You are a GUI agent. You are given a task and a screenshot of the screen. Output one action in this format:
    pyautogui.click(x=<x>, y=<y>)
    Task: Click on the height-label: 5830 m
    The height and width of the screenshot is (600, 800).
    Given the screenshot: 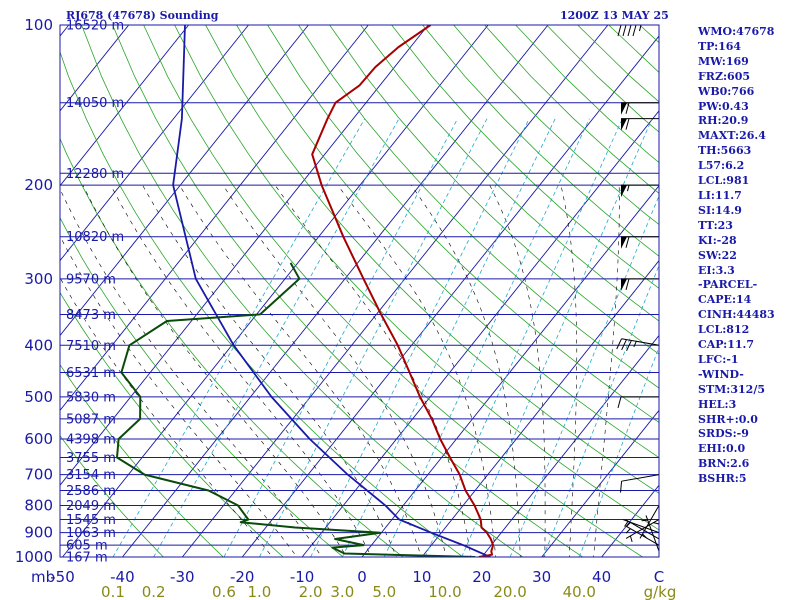 What is the action you would take?
    pyautogui.click(x=91, y=397)
    